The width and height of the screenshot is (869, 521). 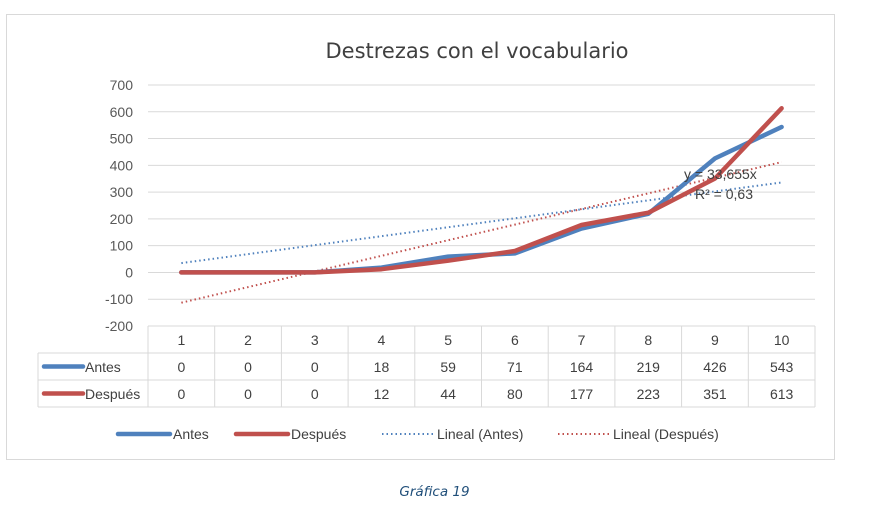 What do you see at coordinates (122, 165) in the screenshot?
I see `y-tick-label: 400` at bounding box center [122, 165].